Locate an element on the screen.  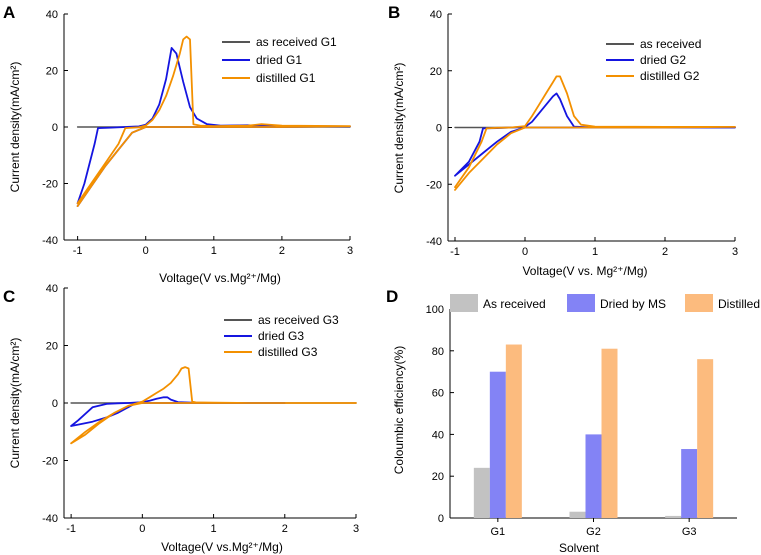
bar-g3-as-received is located at coordinates (673, 516).